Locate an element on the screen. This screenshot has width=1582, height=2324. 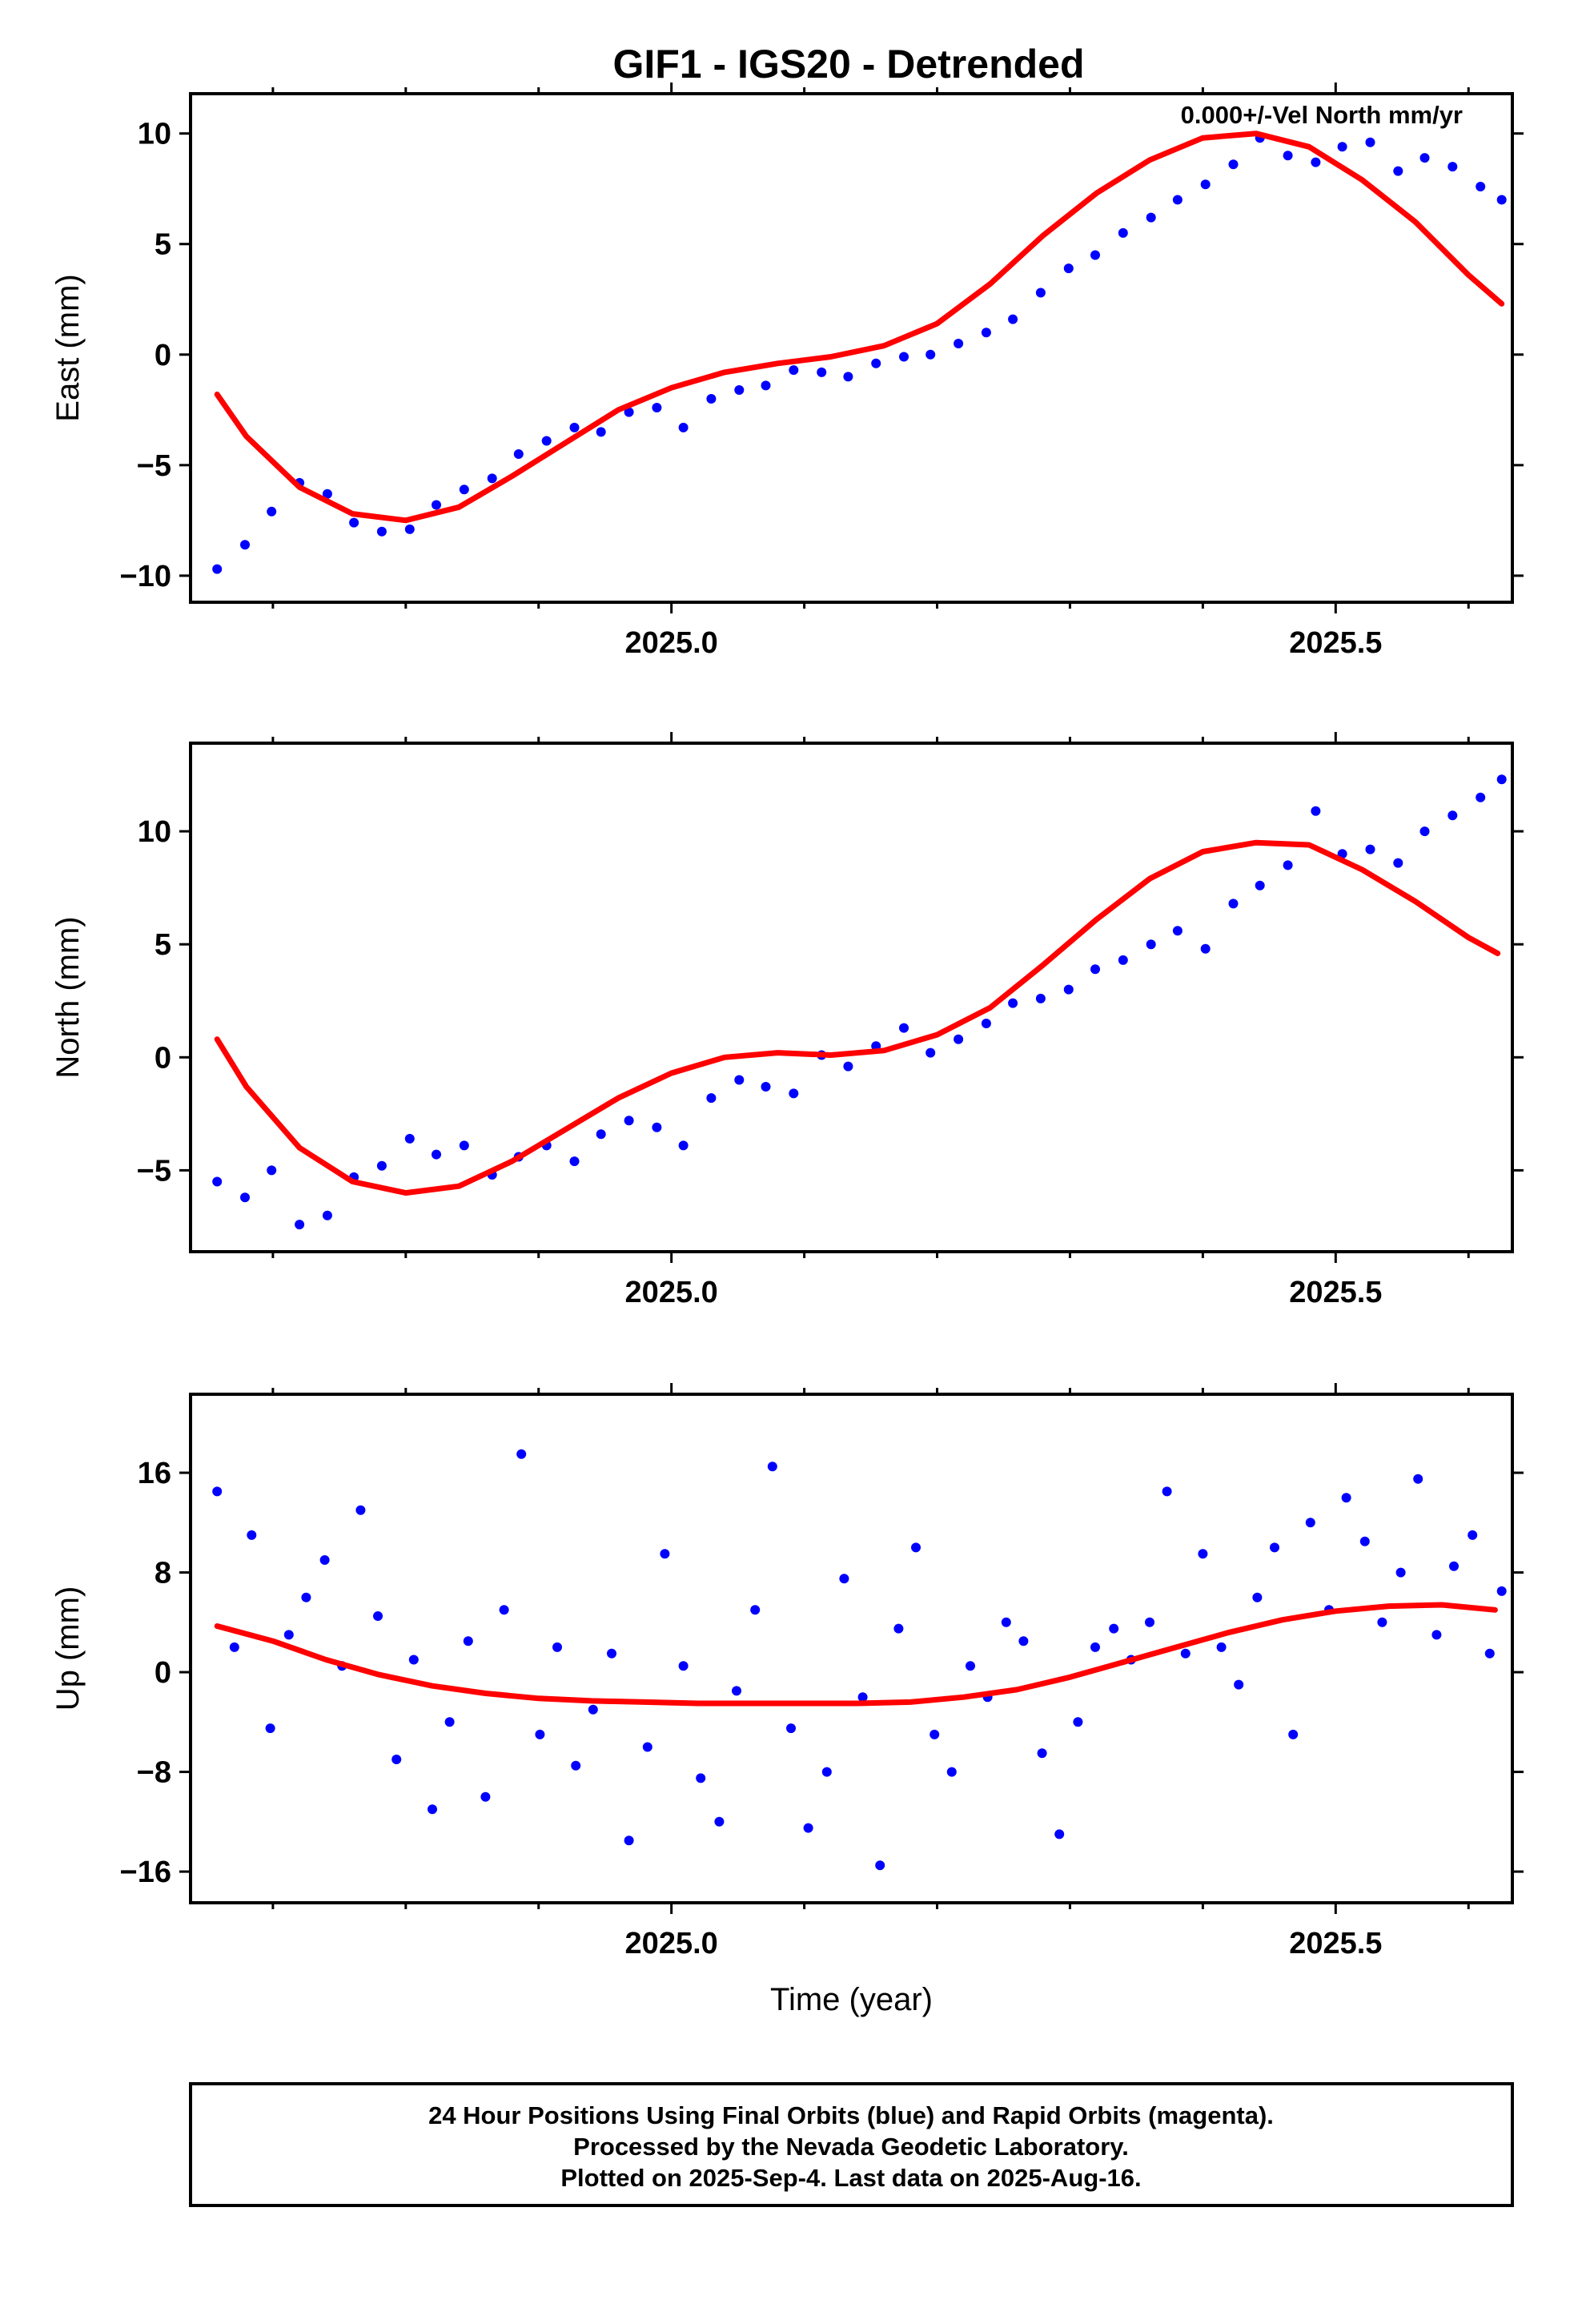
east-ytick-label: 5 is located at coordinates (163, 245).